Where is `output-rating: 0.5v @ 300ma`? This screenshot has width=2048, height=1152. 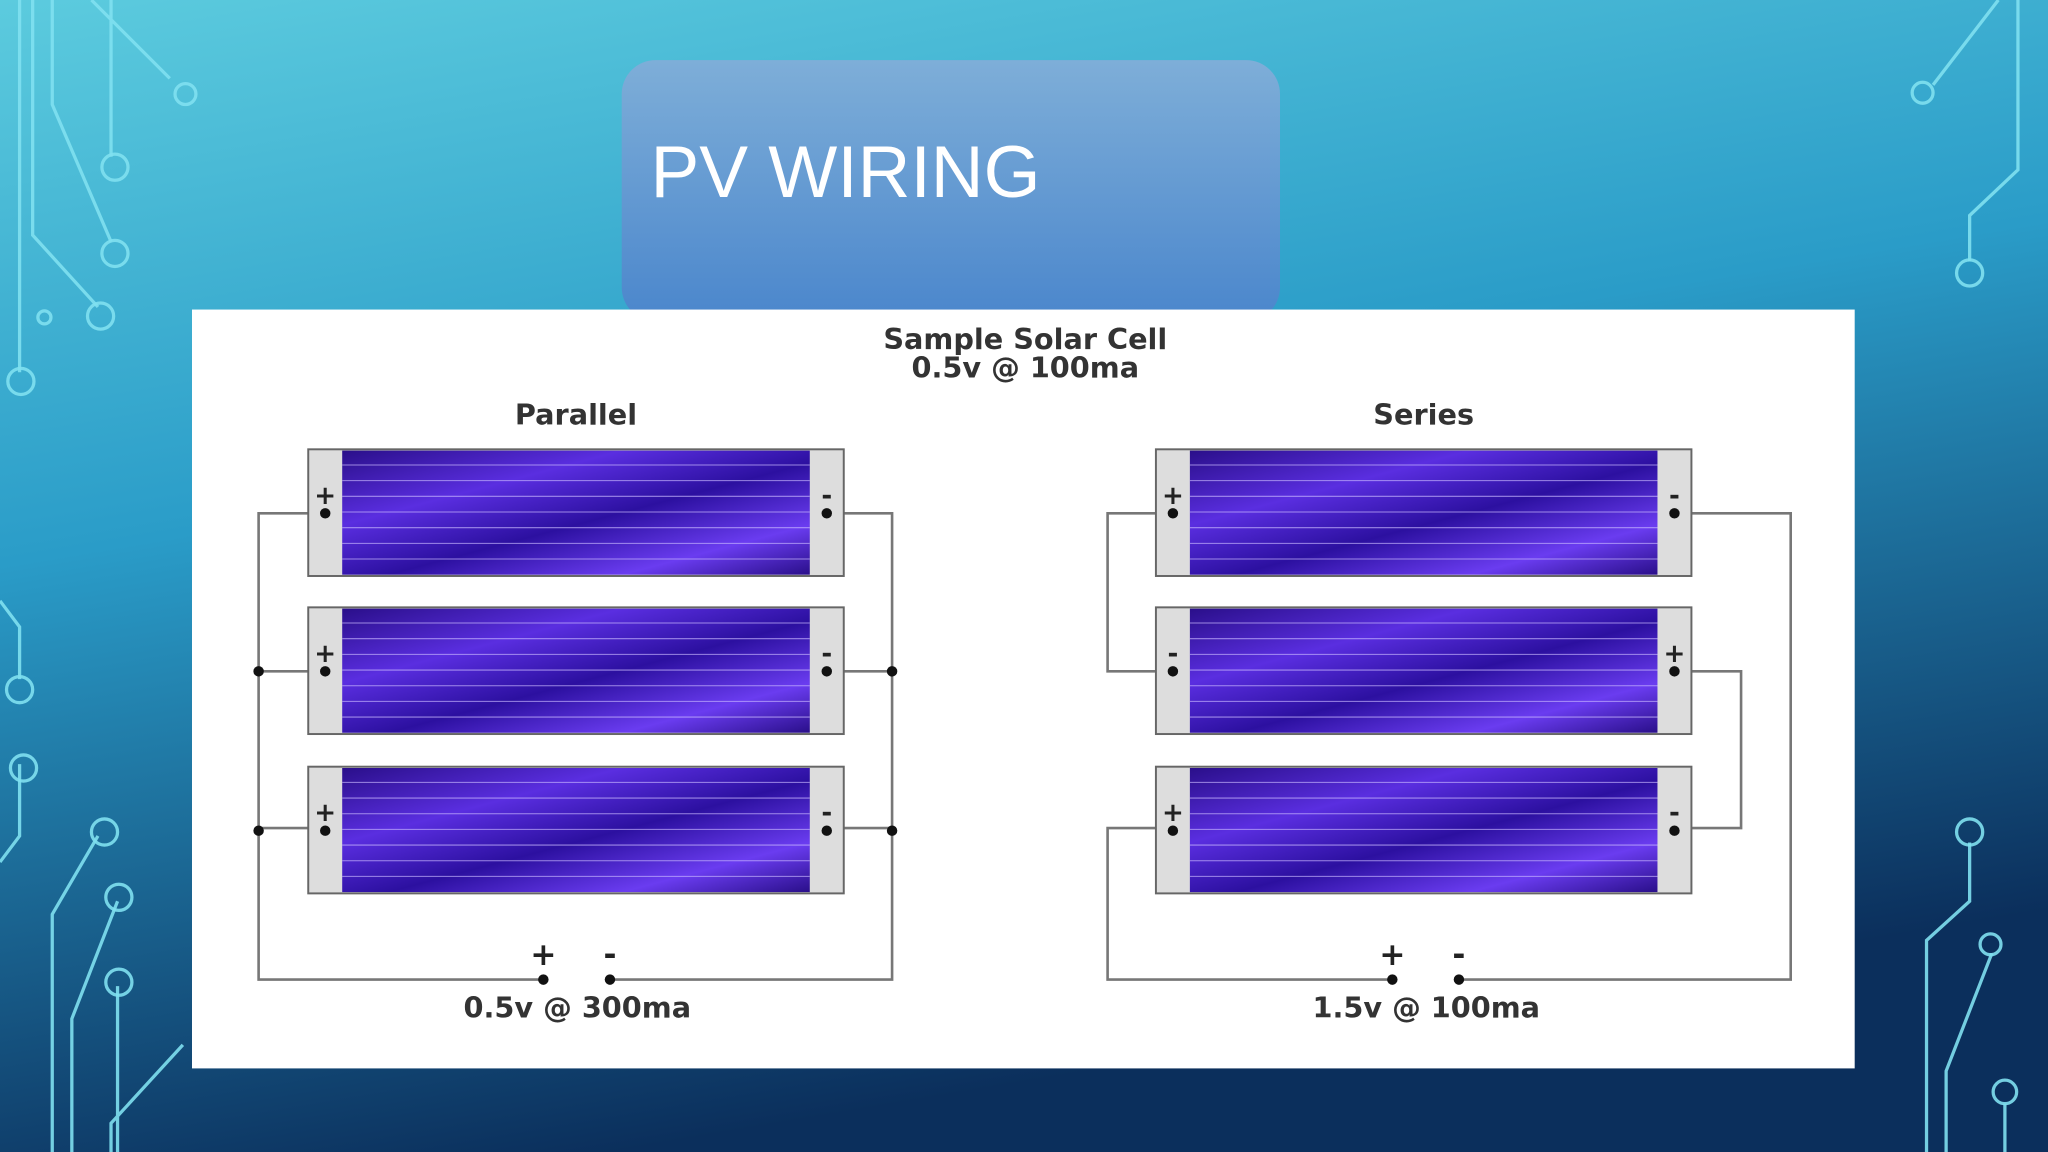
output-rating: 0.5v @ 300ma is located at coordinates (578, 1008).